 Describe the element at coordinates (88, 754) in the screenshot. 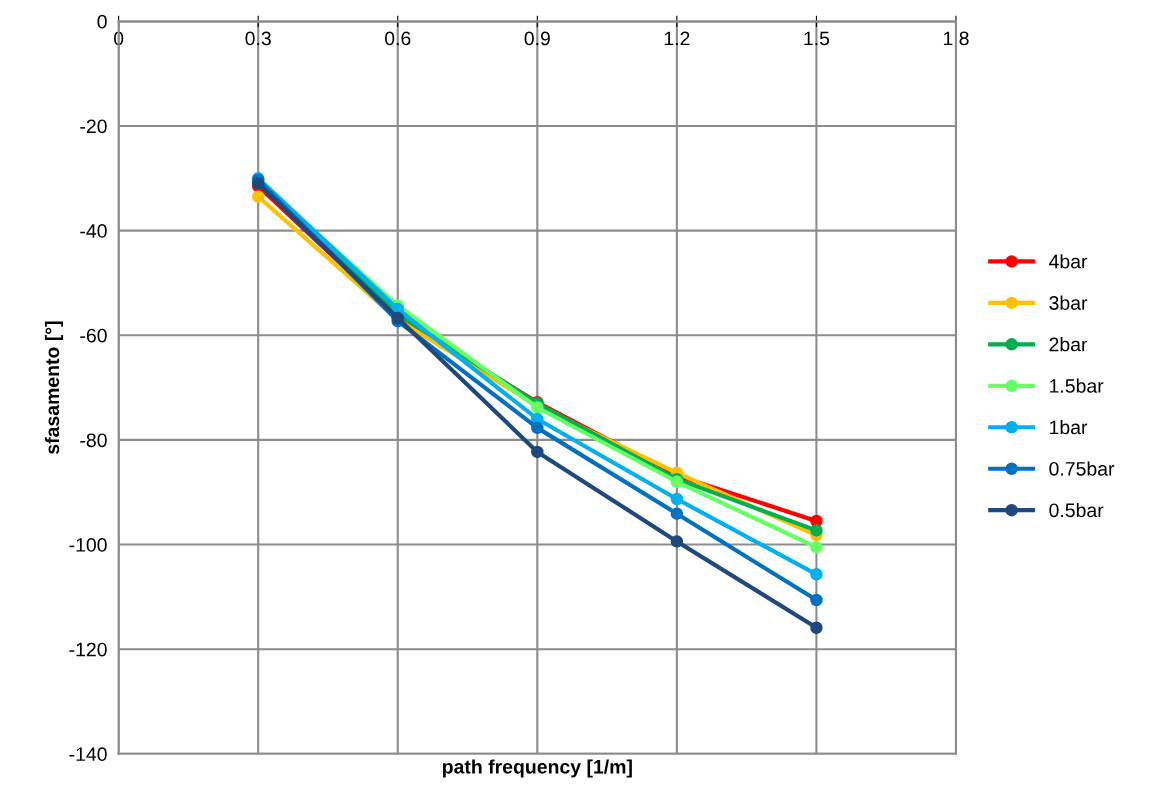

I see `y-tick-label: -140` at that location.